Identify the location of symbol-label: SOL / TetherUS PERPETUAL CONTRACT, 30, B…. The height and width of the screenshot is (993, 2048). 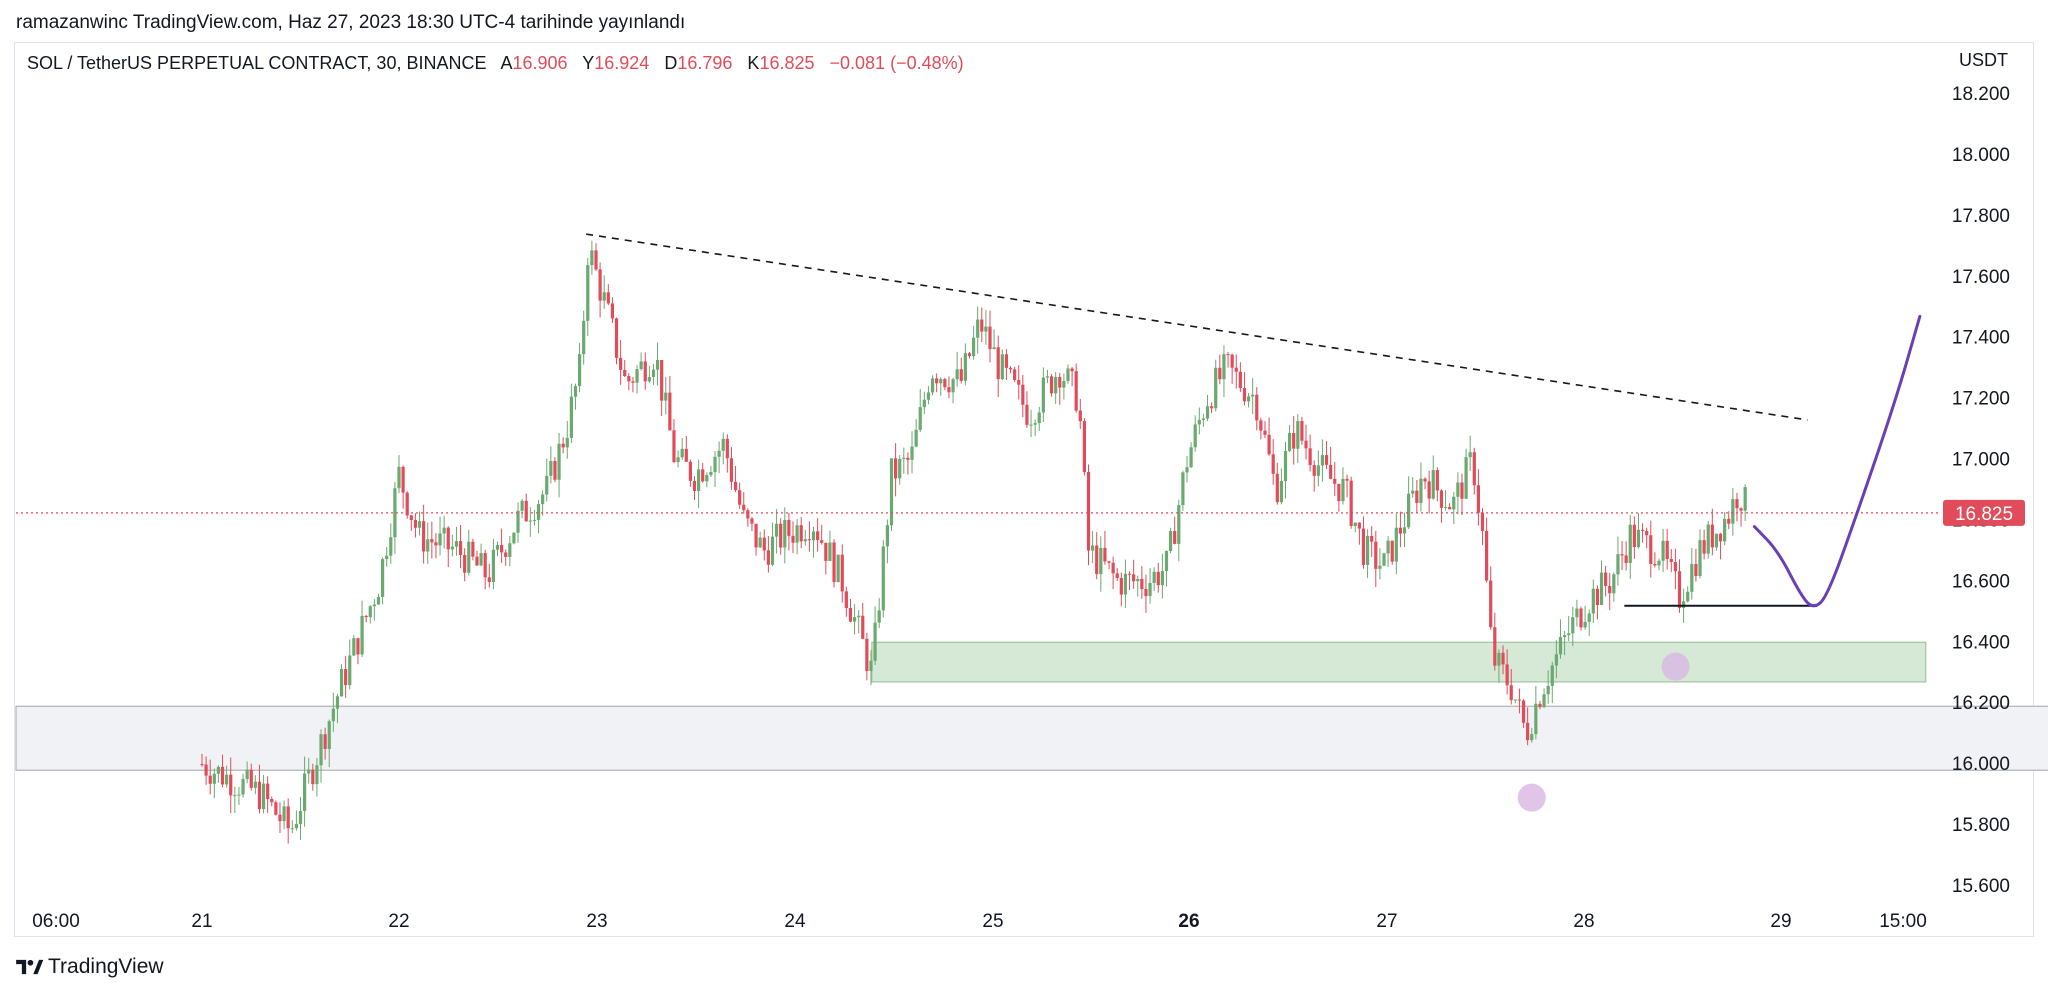
(257, 63).